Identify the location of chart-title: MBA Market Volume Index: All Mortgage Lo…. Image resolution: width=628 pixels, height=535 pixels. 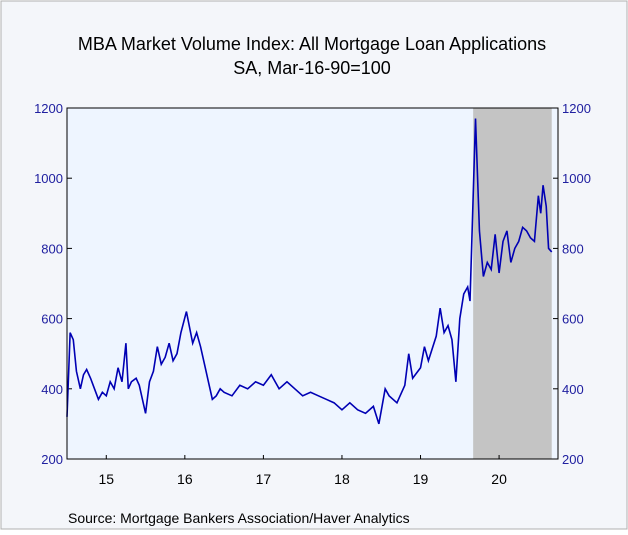
(312, 44).